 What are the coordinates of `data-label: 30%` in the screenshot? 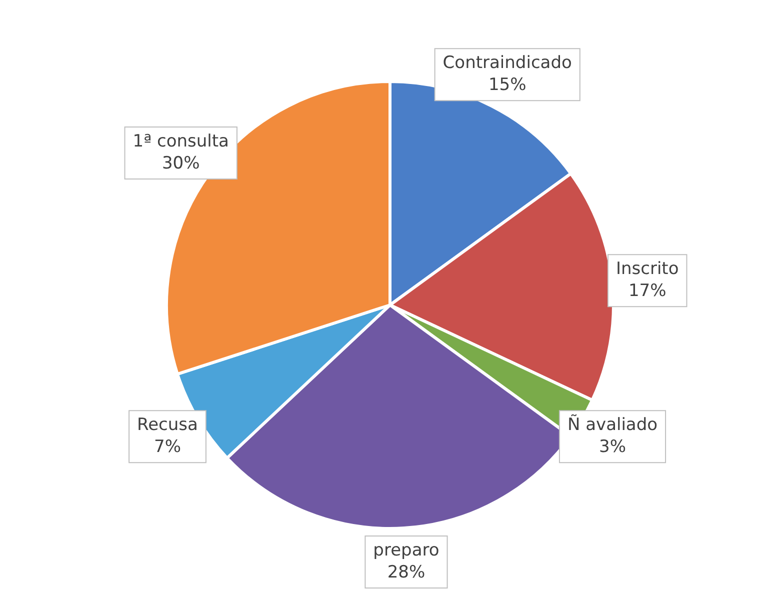 It's located at (181, 163).